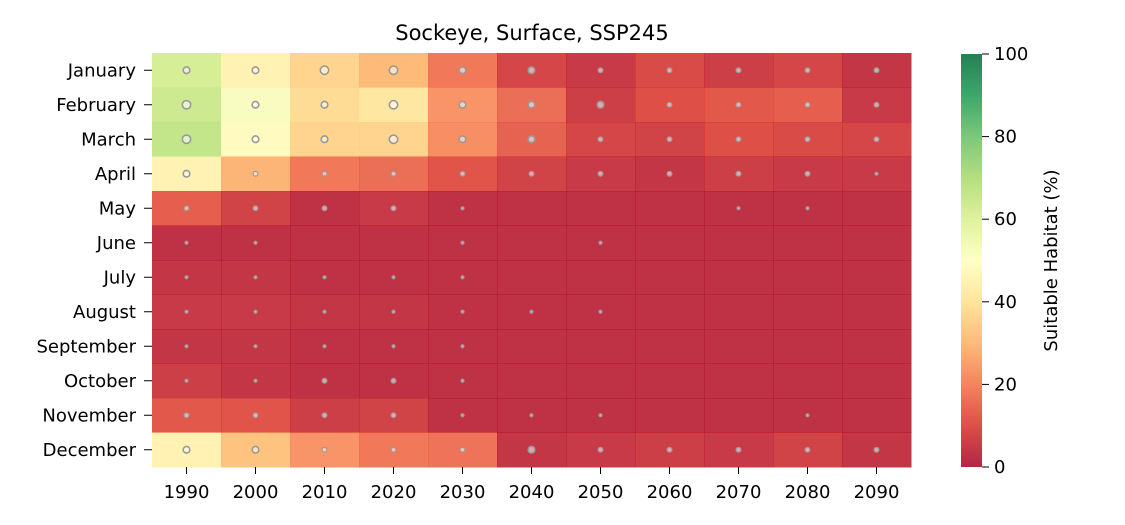 The width and height of the screenshot is (1125, 525). Describe the element at coordinates (394, 492) in the screenshot. I see `x-tick-label: 2020` at that location.